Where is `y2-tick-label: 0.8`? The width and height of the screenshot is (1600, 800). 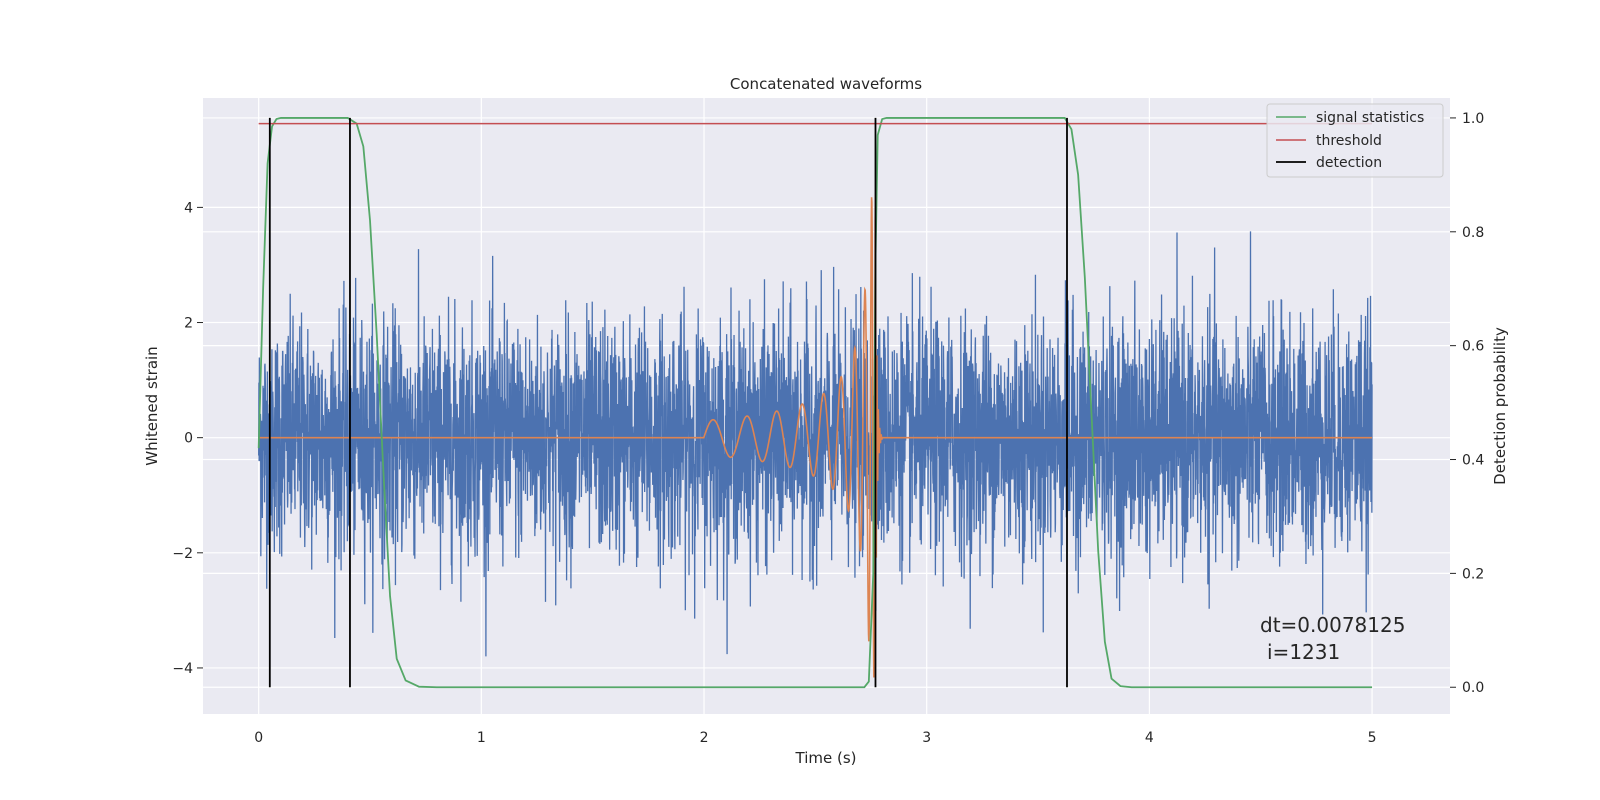
y2-tick-label: 0.8 is located at coordinates (1473, 233).